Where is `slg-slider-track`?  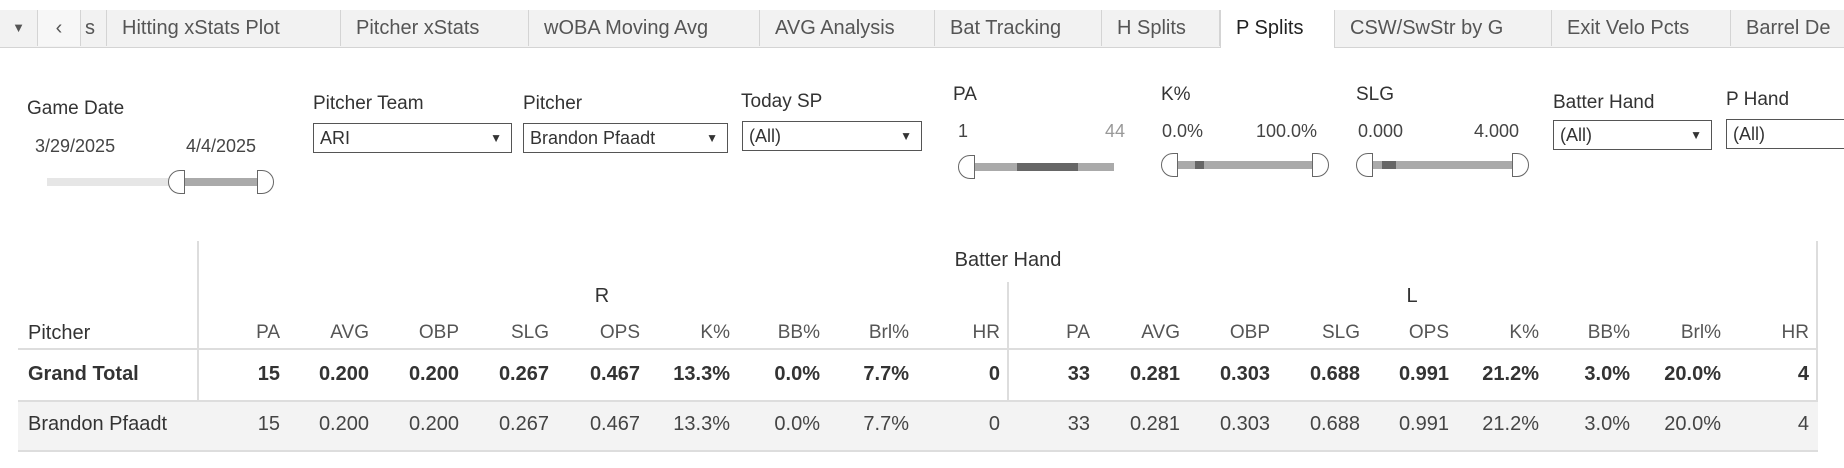
slg-slider-track is located at coordinates (1442, 165).